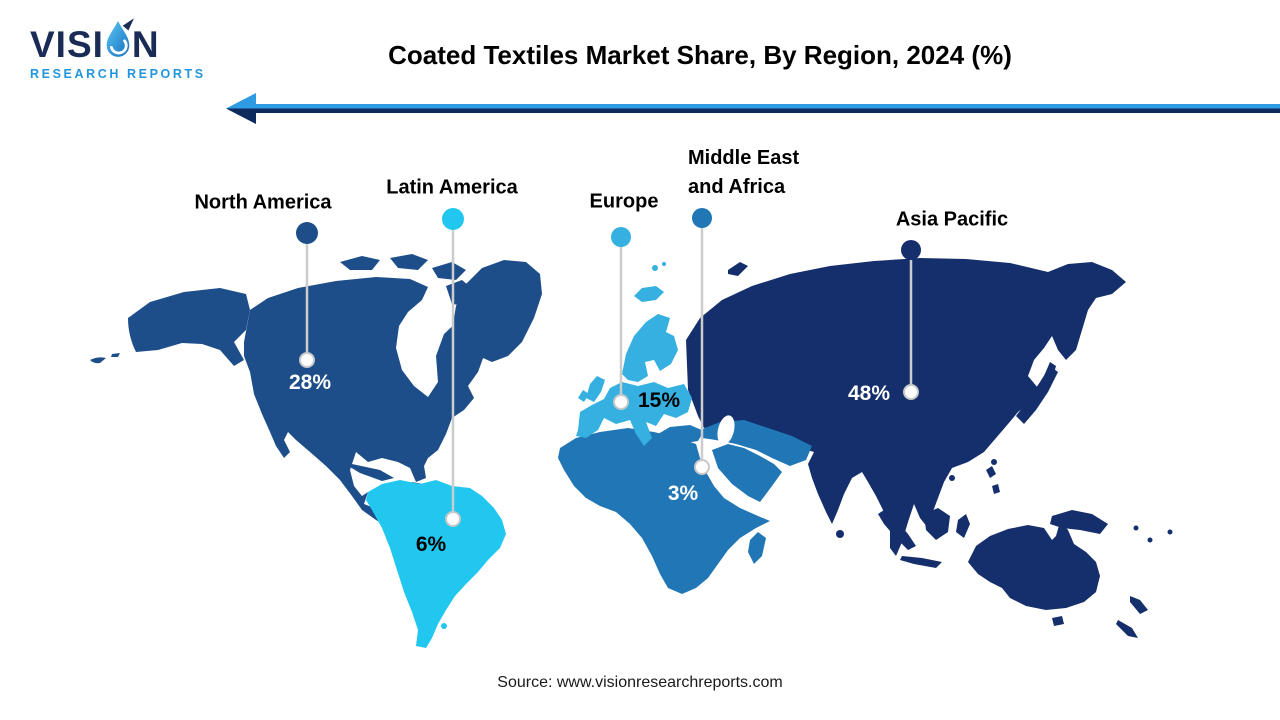 The image size is (1280, 720). I want to click on source-text: Source: www.visionresearchreports.com, so click(640, 682).